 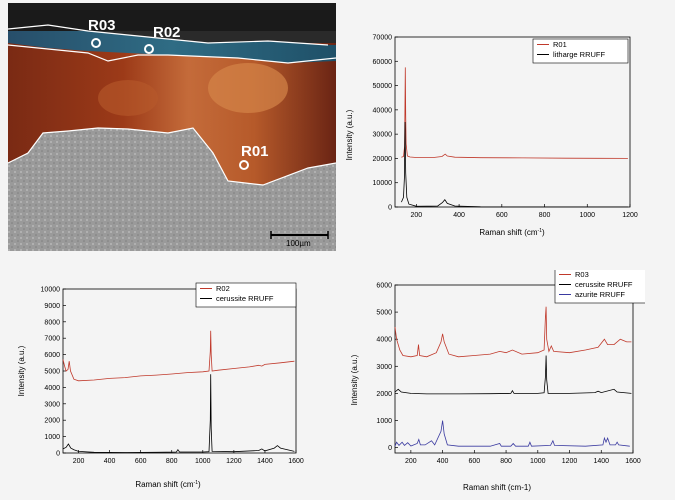 I want to click on y-tick-label: 60000, so click(x=383, y=62).